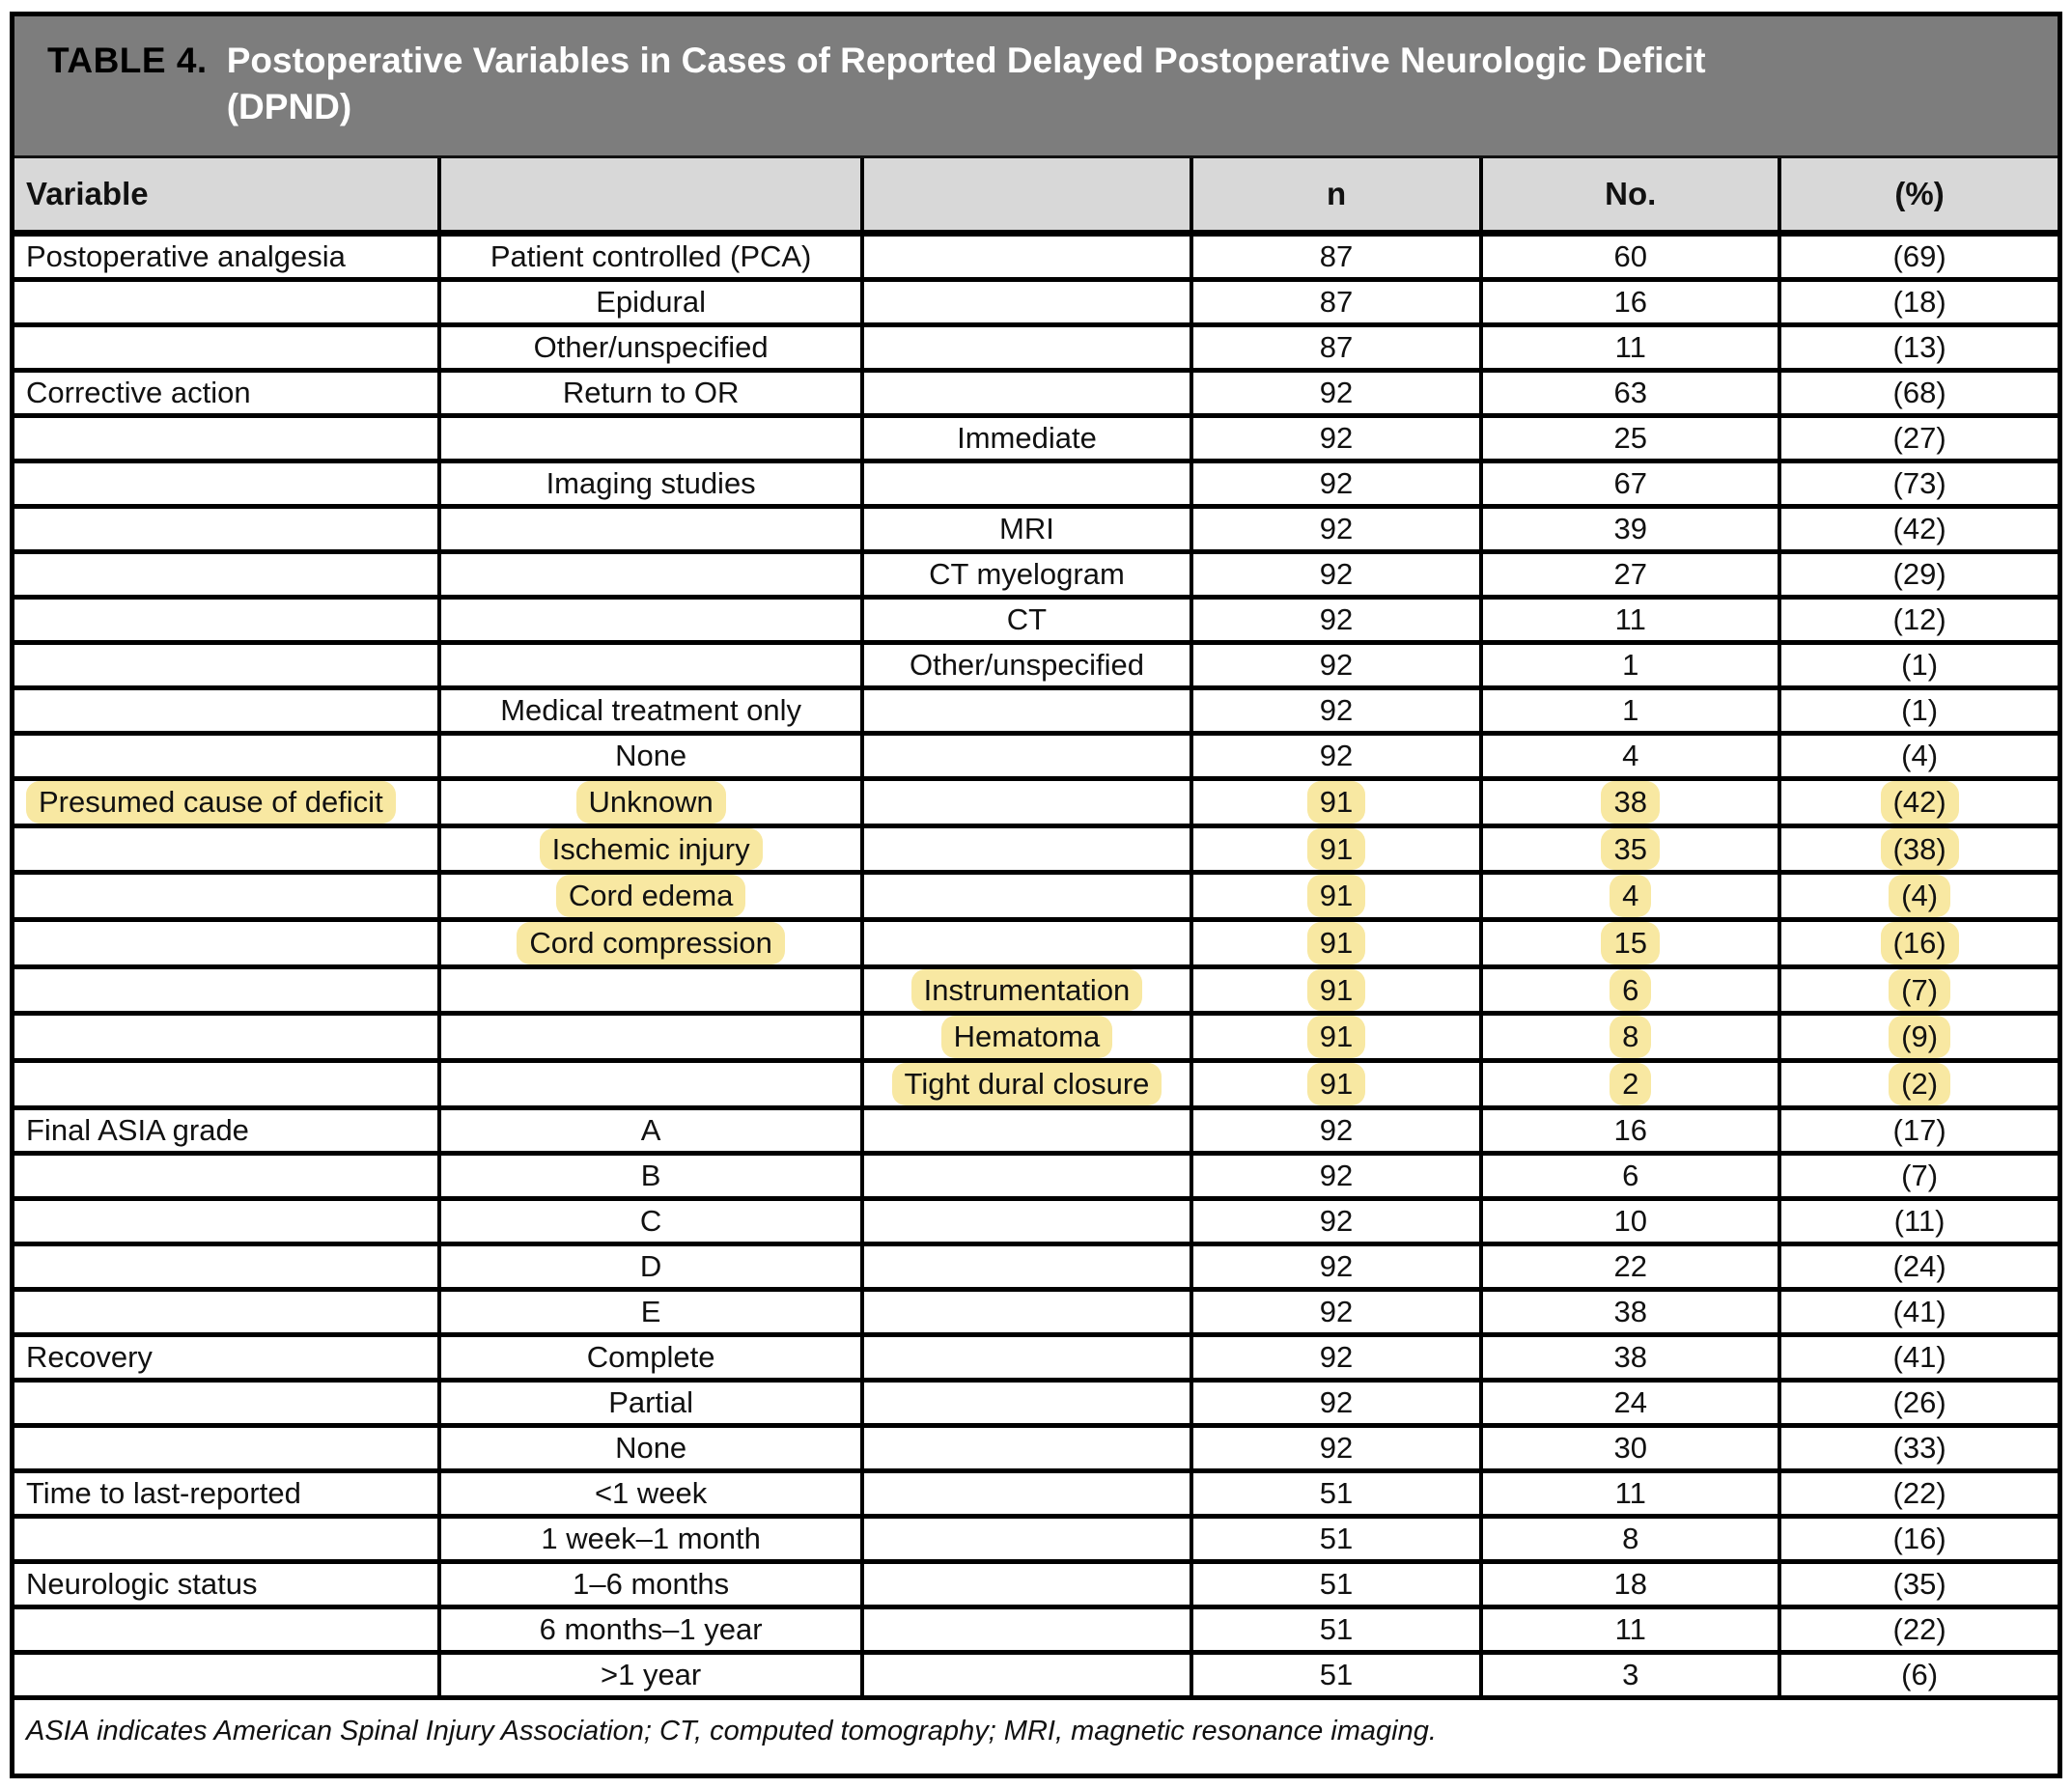  Describe the element at coordinates (1631, 1583) in the screenshot. I see `cell-count: 18` at that location.